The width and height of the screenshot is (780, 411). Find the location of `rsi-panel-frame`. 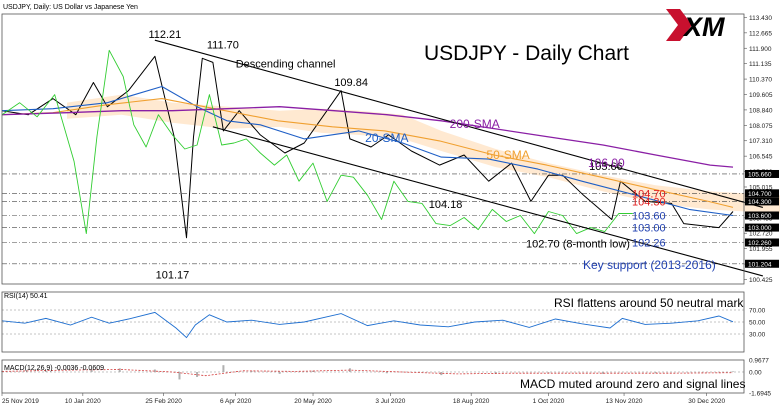

rsi-panel-frame is located at coordinates (373, 322).